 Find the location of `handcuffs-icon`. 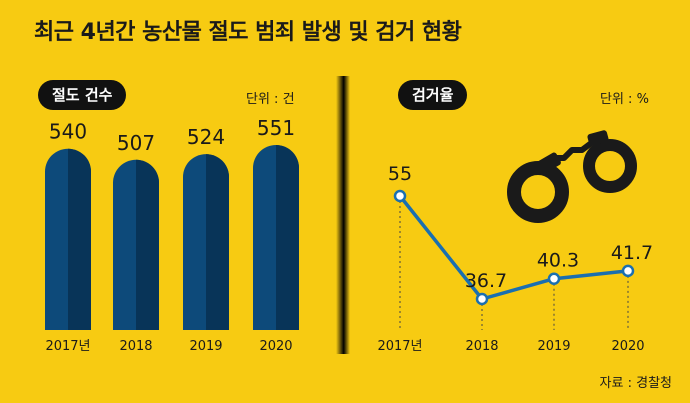

handcuffs-icon is located at coordinates (572, 176).